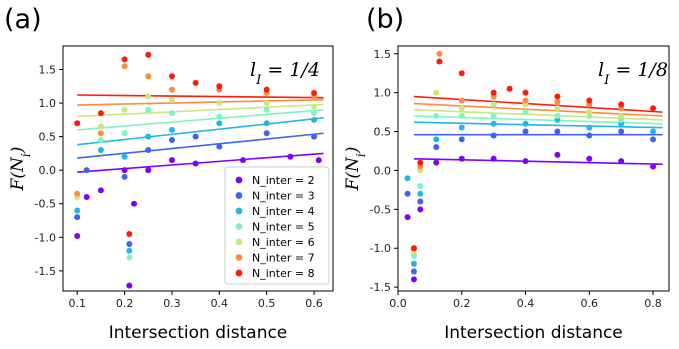  I want to click on panel-label: (a), so click(23, 19).